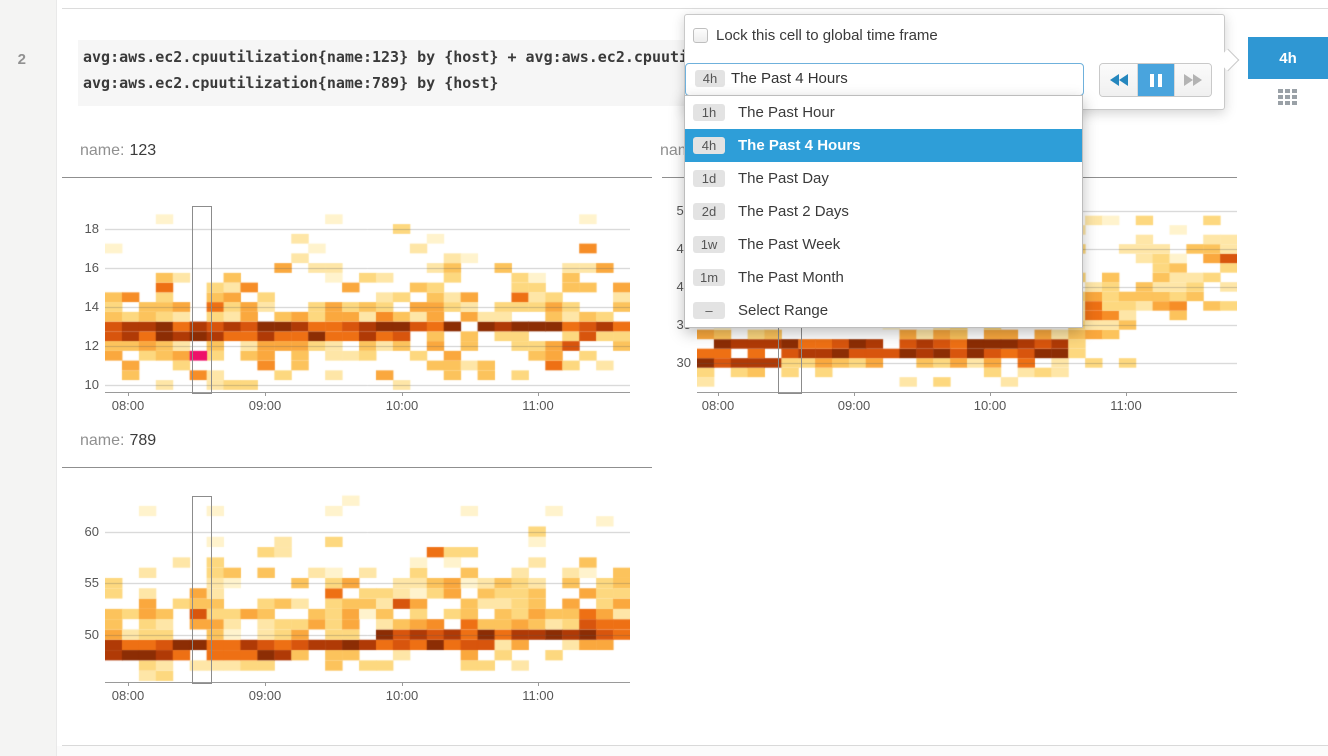 The height and width of the screenshot is (756, 1328). I want to click on y-axis-label: 12, so click(91, 345).